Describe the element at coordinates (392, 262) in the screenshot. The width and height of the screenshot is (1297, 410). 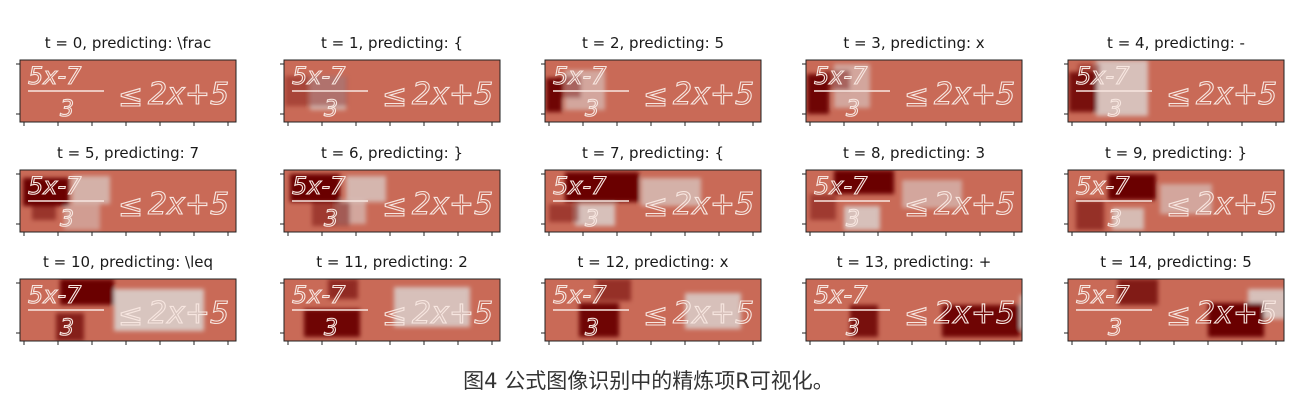
I see `panel-title: t = 11, predicting: 2` at that location.